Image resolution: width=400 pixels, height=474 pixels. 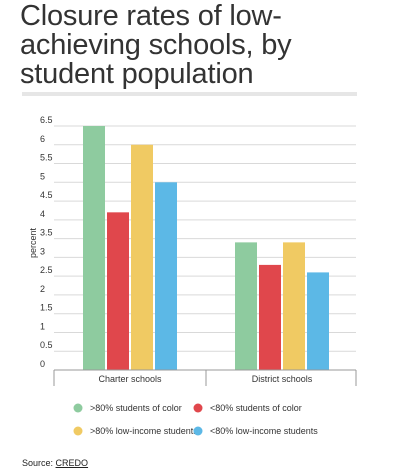 I want to click on legend-label: >80% students of color, so click(x=136, y=408).